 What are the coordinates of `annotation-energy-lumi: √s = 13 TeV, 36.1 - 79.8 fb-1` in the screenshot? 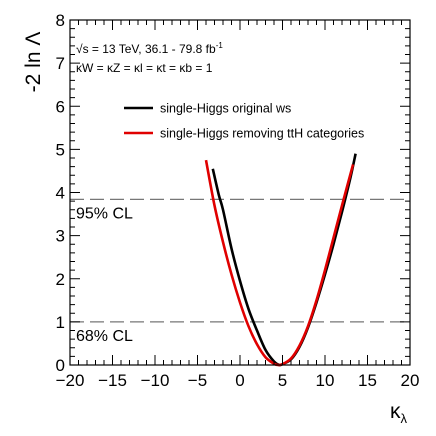 It's located at (149, 48).